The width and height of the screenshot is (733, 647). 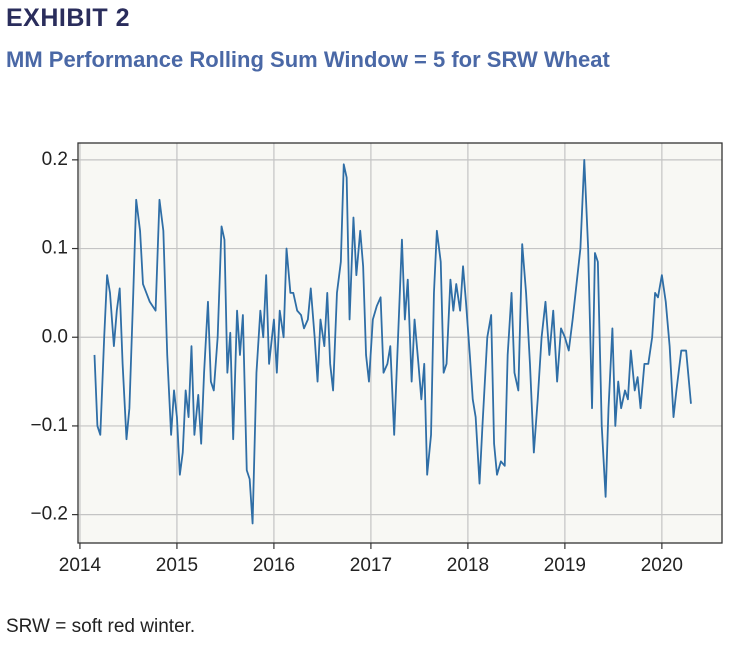 I want to click on x-tick-label: 2015, so click(x=177, y=565).